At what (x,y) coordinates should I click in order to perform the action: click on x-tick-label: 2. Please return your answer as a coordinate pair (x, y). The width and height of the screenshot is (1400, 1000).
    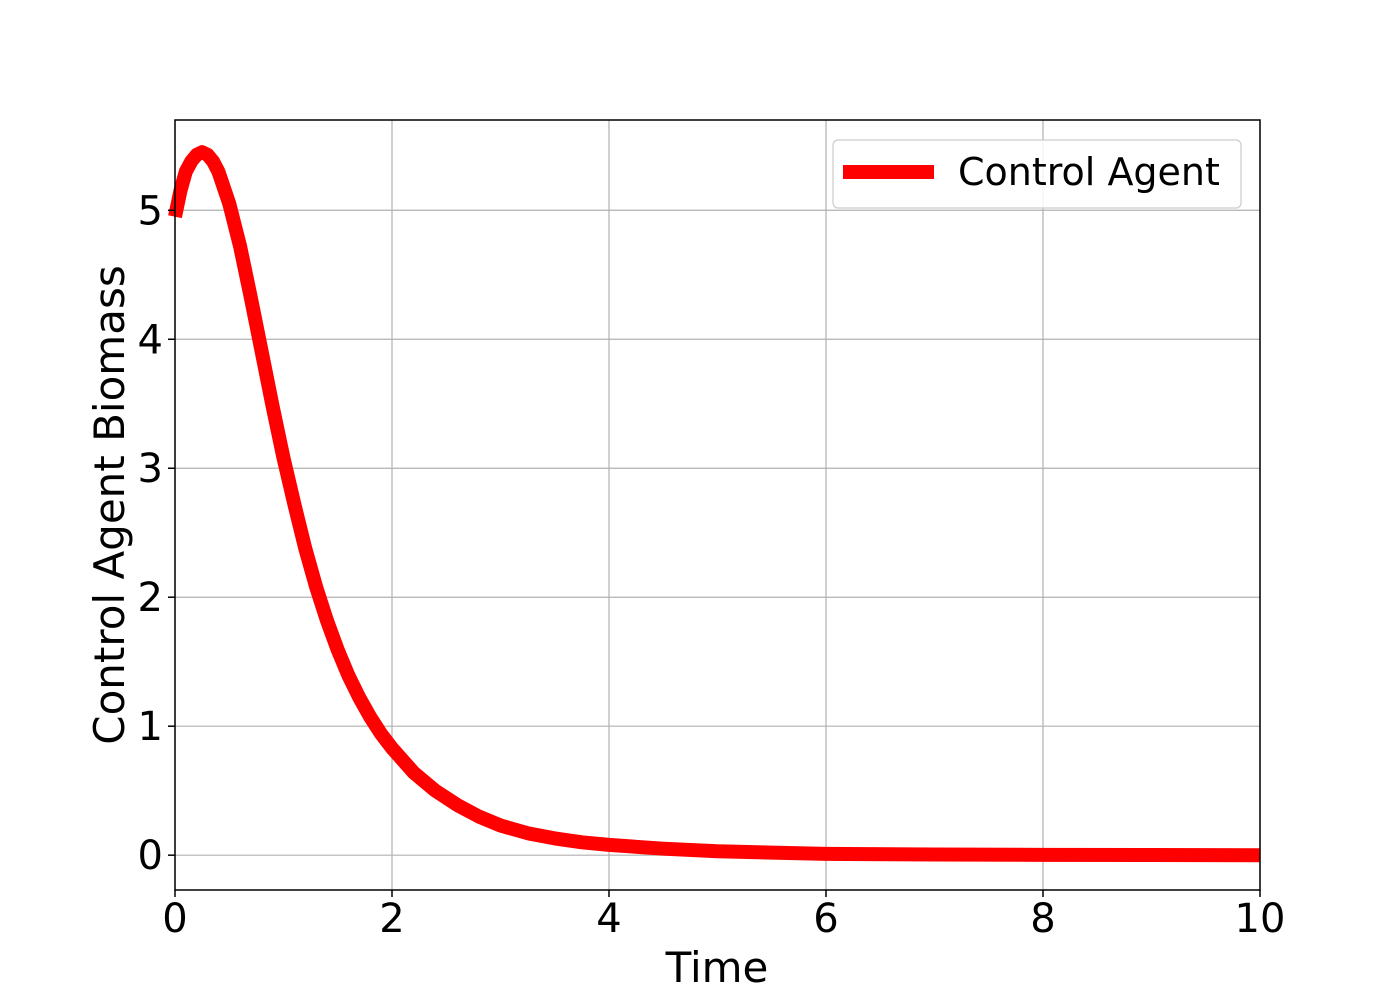
    Looking at the image, I should click on (391, 919).